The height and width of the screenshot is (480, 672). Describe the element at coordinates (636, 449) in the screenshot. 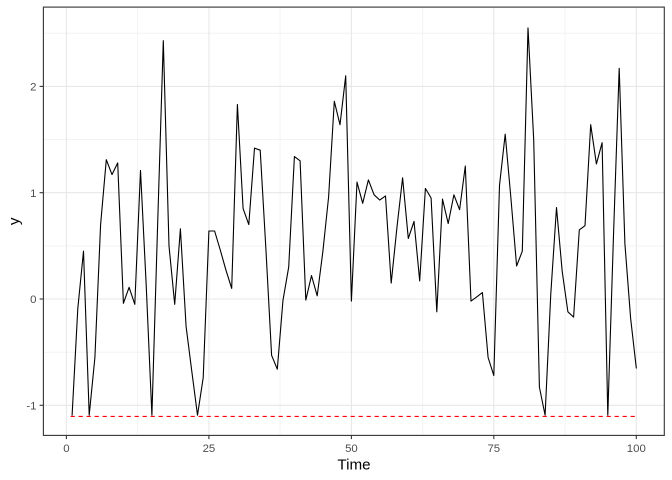

I see `svg-text: 100` at that location.